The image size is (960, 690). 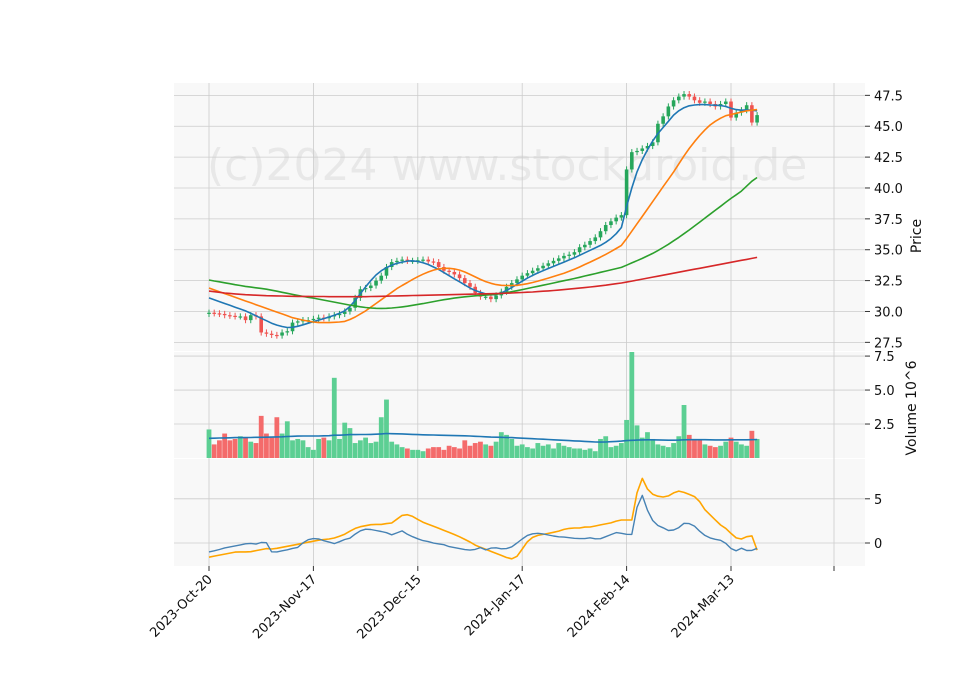 What do you see at coordinates (888, 220) in the screenshot?
I see `y-tick-label: 37.5` at bounding box center [888, 220].